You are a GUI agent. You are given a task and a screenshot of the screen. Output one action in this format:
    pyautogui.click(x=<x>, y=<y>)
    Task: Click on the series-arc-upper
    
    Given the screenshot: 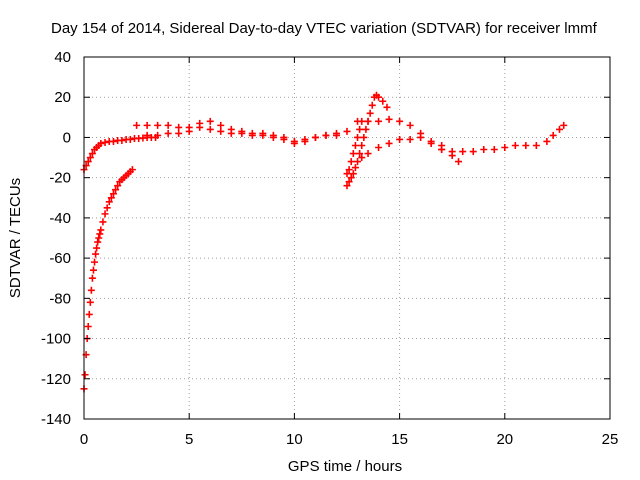 What is the action you would take?
    pyautogui.click(x=408, y=140)
    